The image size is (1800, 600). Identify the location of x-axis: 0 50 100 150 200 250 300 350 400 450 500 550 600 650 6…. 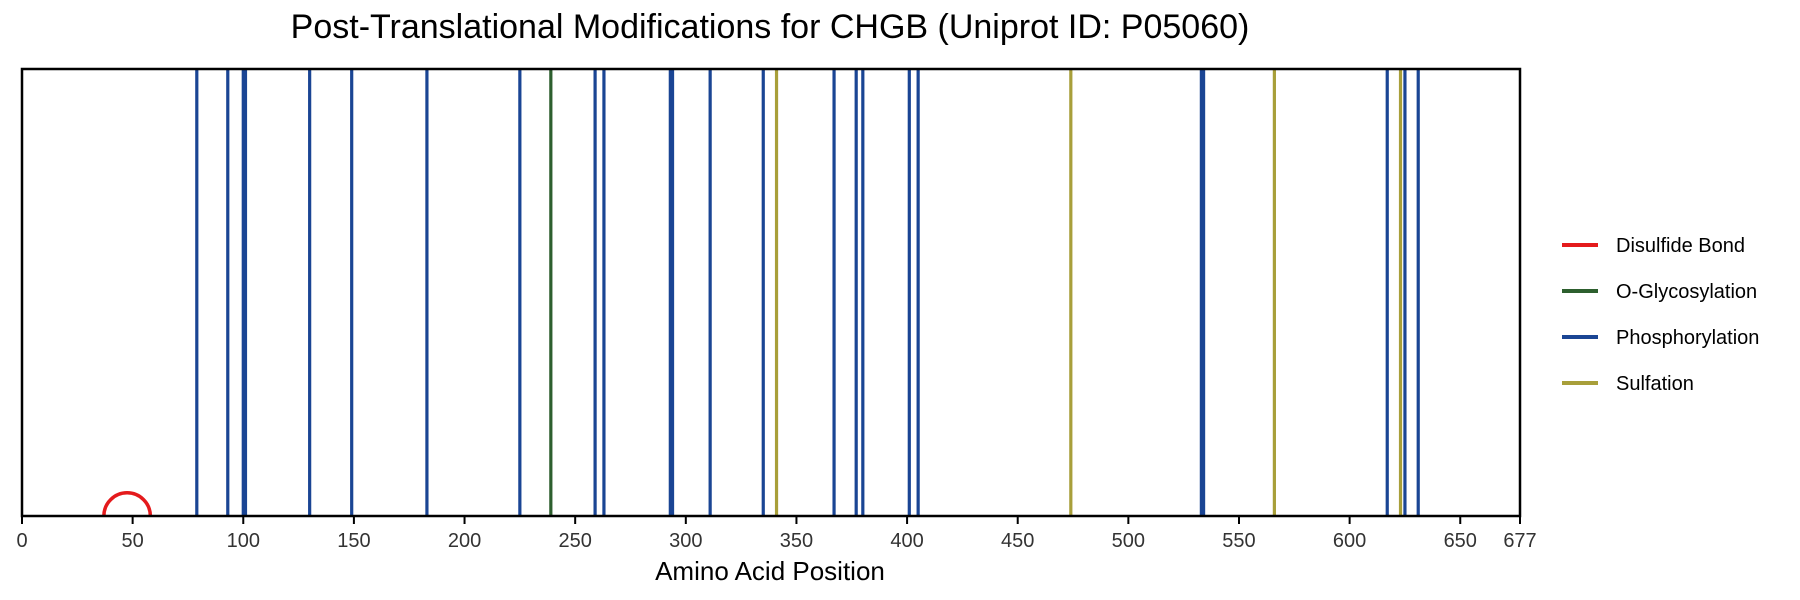
(776, 534).